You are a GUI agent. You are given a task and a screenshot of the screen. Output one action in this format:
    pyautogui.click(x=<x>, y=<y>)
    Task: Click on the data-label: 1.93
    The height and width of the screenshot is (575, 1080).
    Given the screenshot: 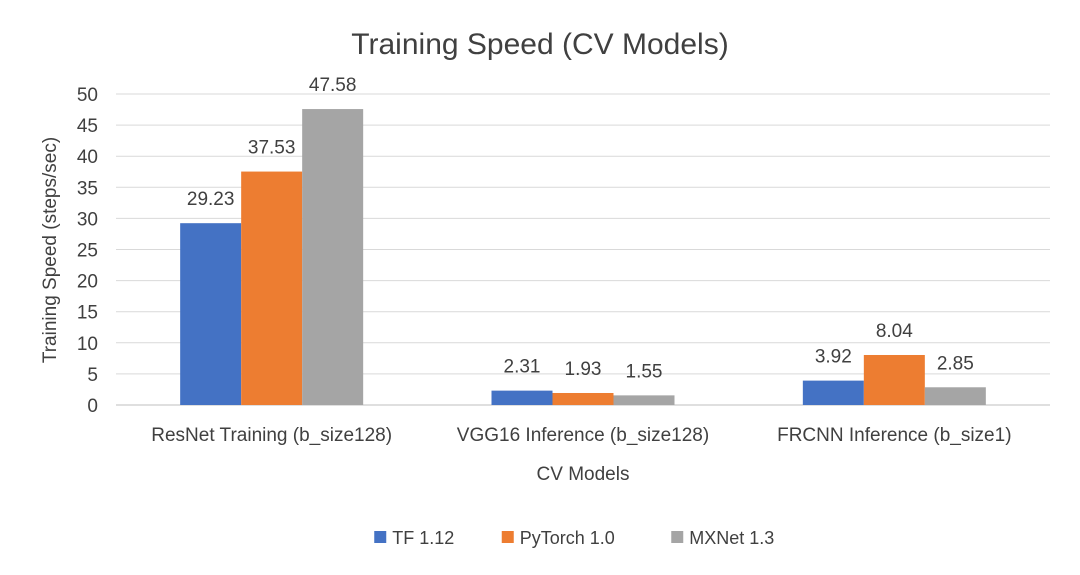 What is the action you would take?
    pyautogui.click(x=583, y=369)
    